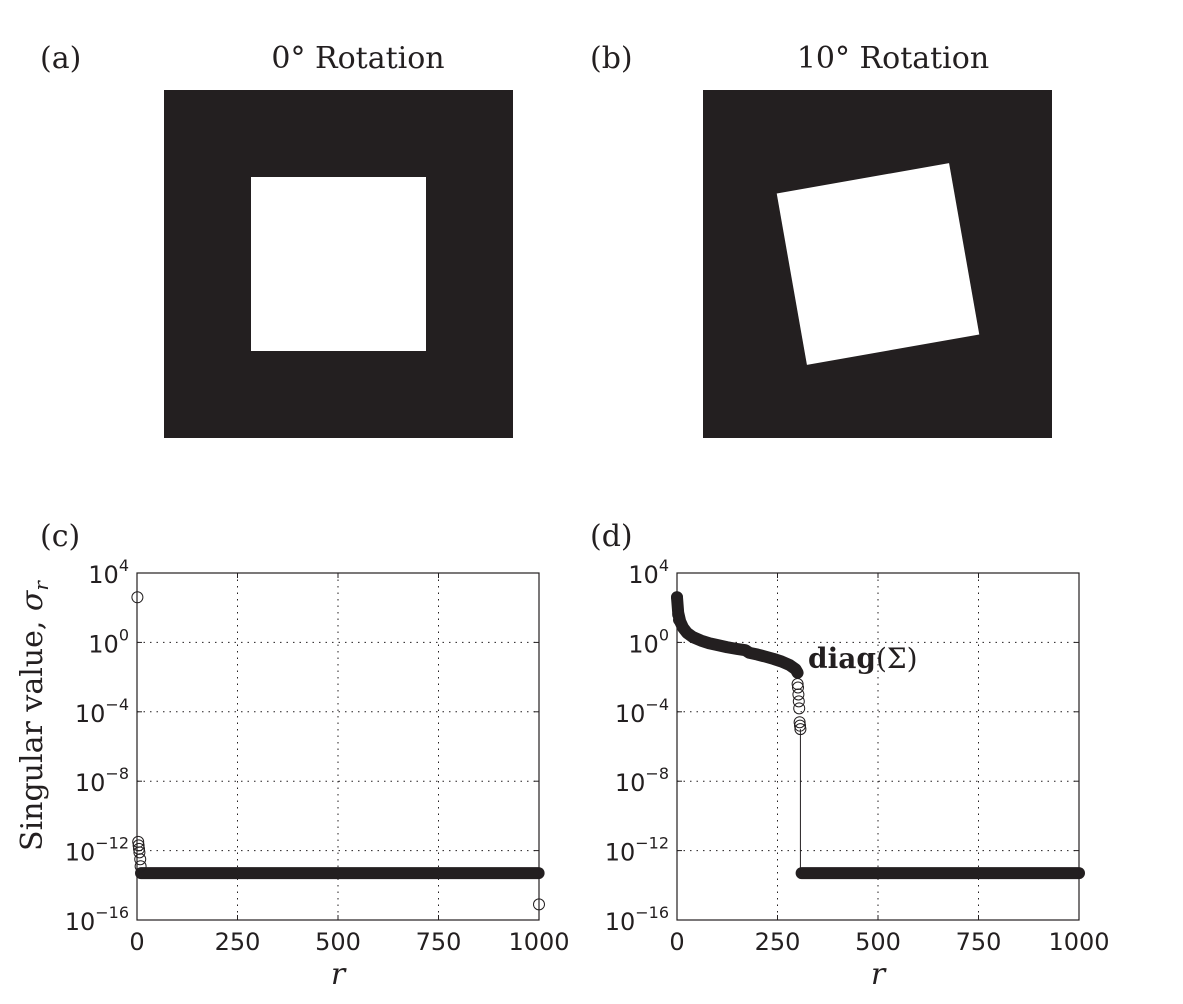  What do you see at coordinates (538, 942) in the screenshot?
I see `chart-c-xtick-label: 1000` at bounding box center [538, 942].